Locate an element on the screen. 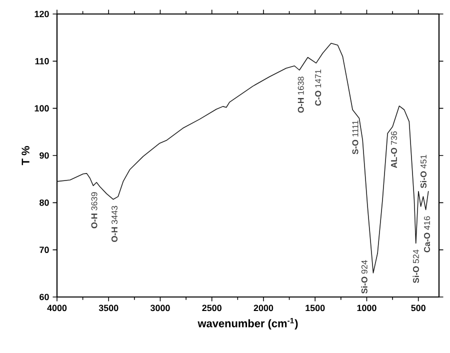  annotation: O-H 1638 is located at coordinates (301, 94).